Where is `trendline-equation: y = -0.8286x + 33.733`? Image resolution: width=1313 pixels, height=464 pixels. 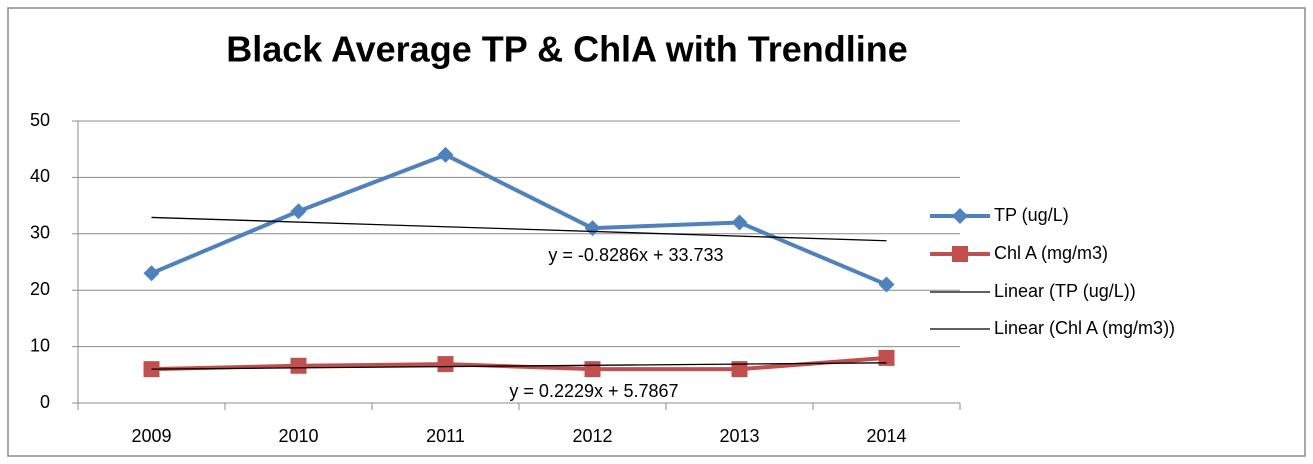 trendline-equation: y = -0.8286x + 33.733 is located at coordinates (635, 255).